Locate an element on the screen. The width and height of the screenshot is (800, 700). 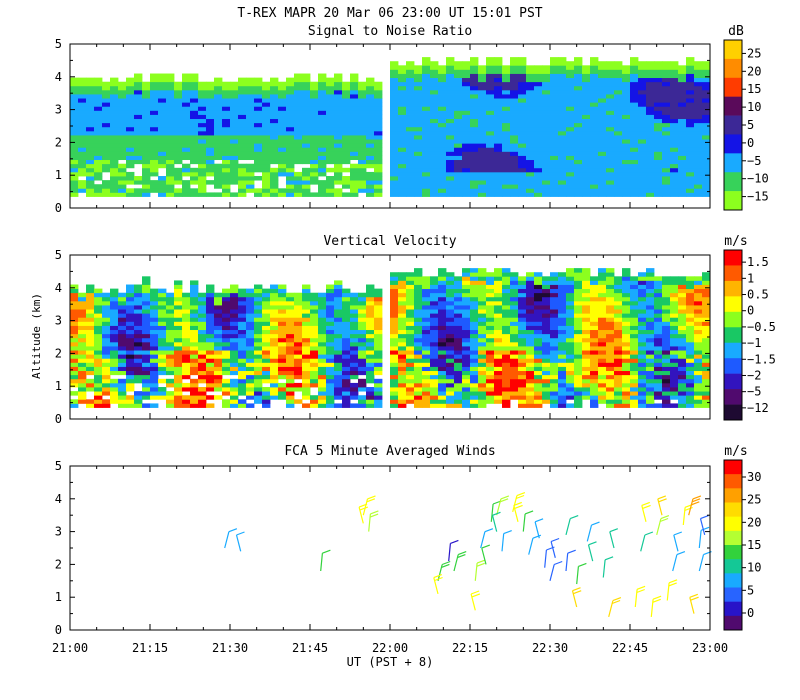
colorbar-label: 5 is located at coordinates (750, 590).